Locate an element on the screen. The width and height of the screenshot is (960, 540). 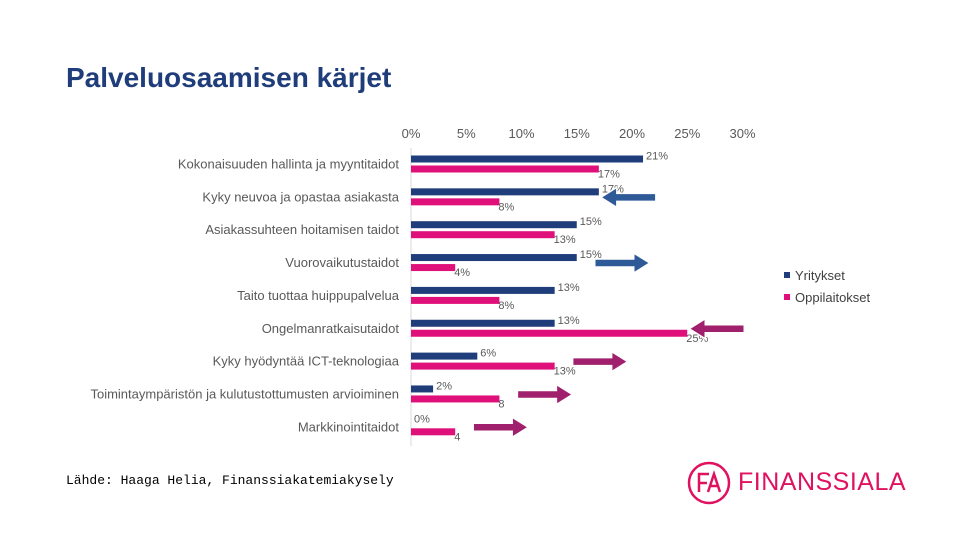
category-label: Kyky hyödyntää ICT-teknologiaa is located at coordinates (306, 361).